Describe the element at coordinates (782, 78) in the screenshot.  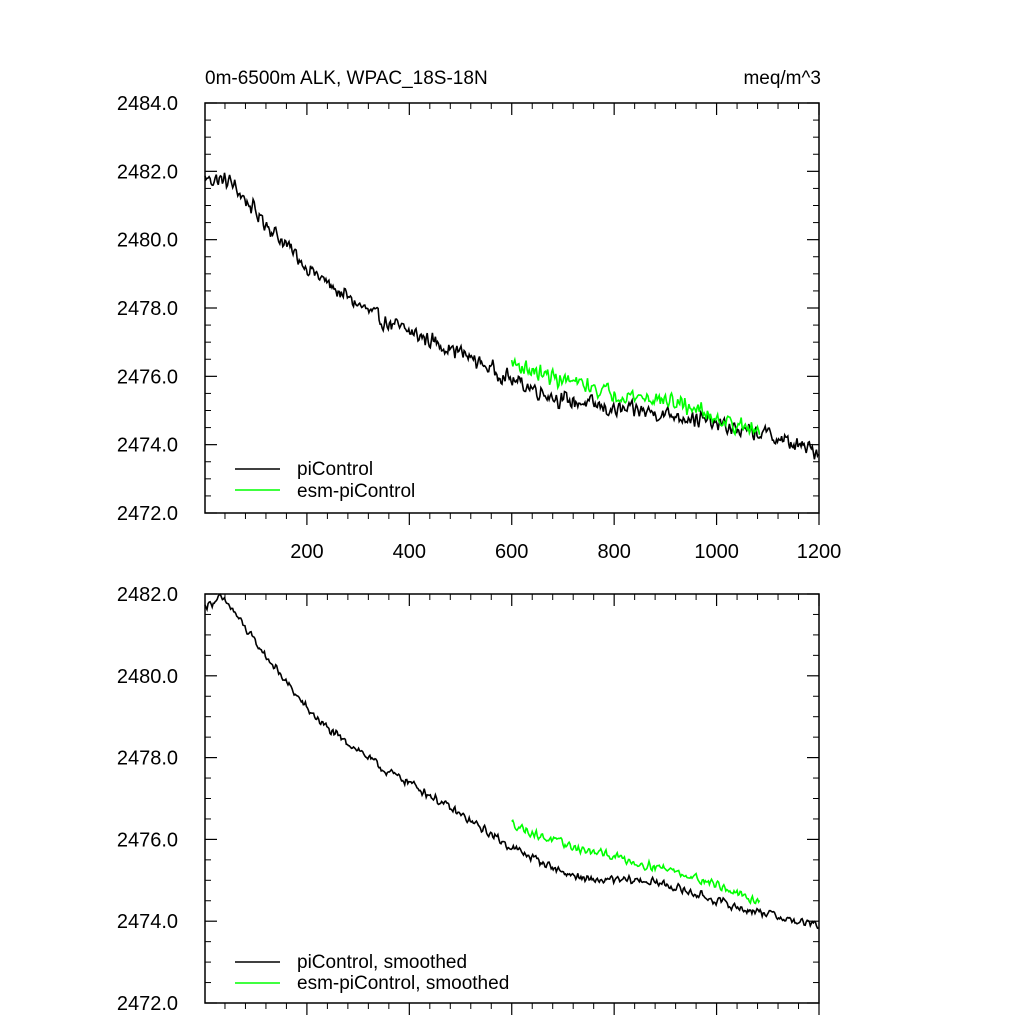
I see `units-label: meq/m^3` at that location.